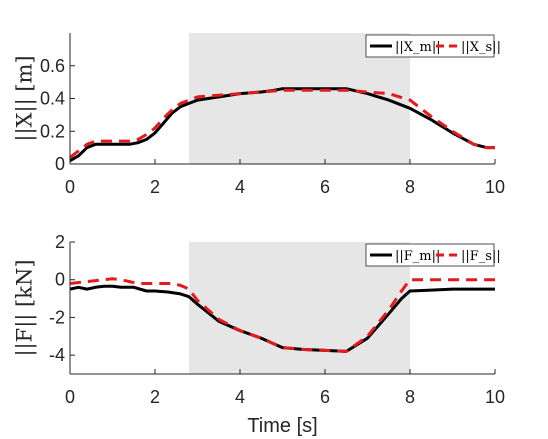 The width and height of the screenshot is (548, 439). What do you see at coordinates (60, 242) in the screenshot?
I see `y-tick-label: 2` at bounding box center [60, 242].